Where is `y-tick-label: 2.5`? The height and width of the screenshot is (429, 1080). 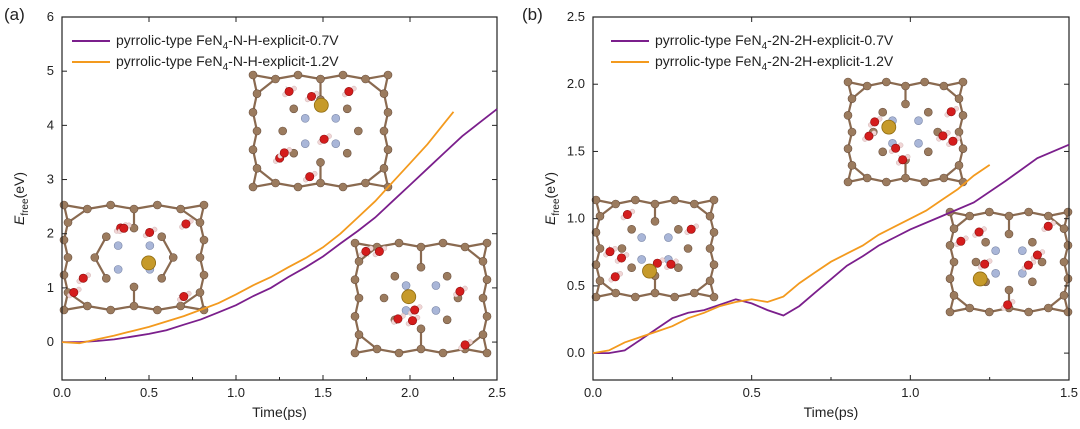 y-tick-label: 2.5 is located at coordinates (576, 16).